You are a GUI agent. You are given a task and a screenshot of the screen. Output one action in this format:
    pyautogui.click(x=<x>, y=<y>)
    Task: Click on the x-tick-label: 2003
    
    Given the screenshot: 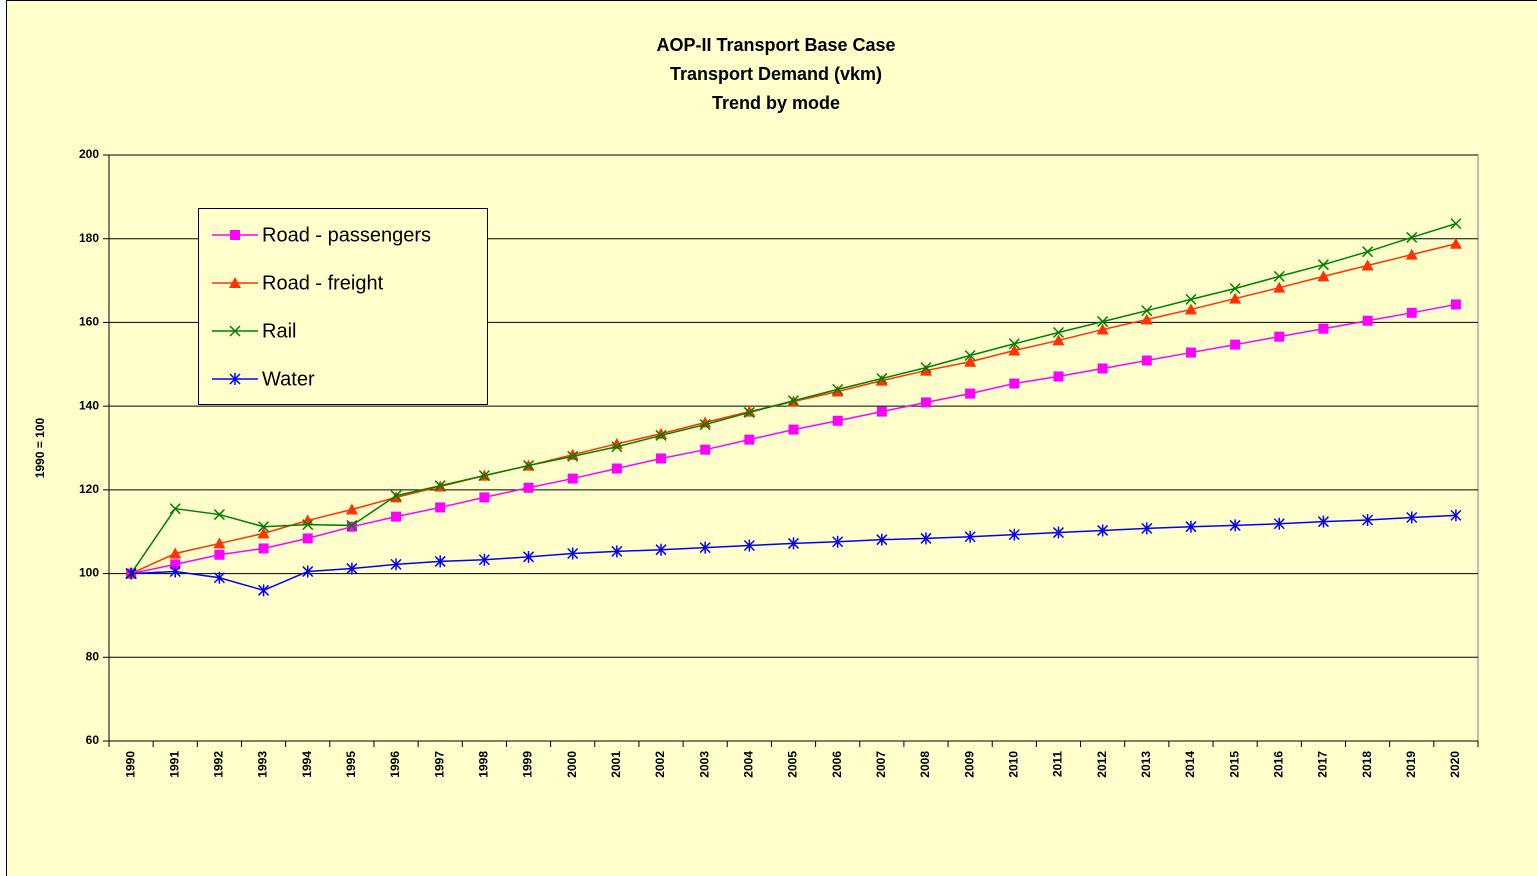 What is the action you would take?
    pyautogui.click(x=704, y=764)
    